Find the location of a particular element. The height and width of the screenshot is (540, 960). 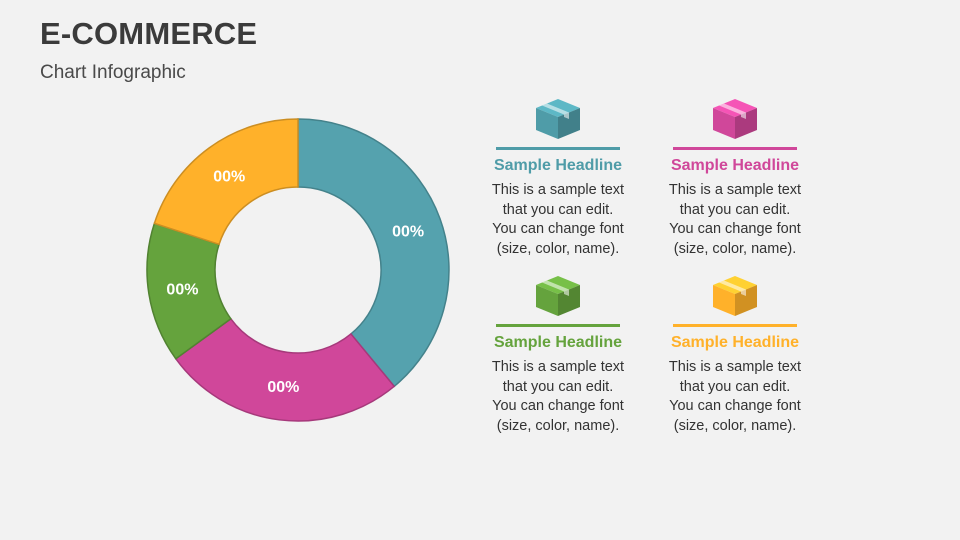

donut-slice-label-3: 00% is located at coordinates (182, 289).